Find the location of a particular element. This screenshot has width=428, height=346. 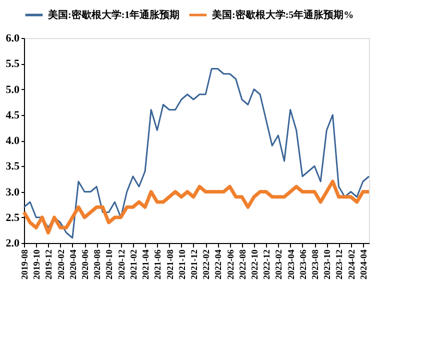

x-tick-label: 2019-08 is located at coordinates (25, 264).